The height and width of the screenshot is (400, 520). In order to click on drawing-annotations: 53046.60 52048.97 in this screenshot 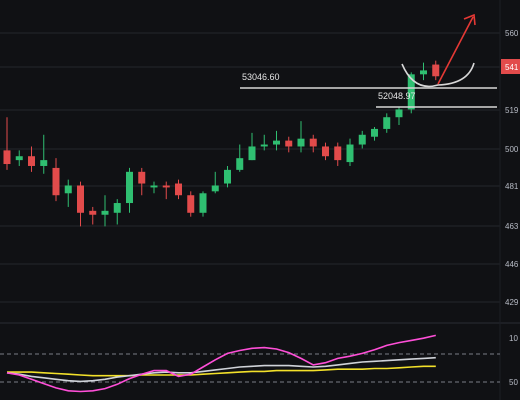, I will do `click(368, 60)`.